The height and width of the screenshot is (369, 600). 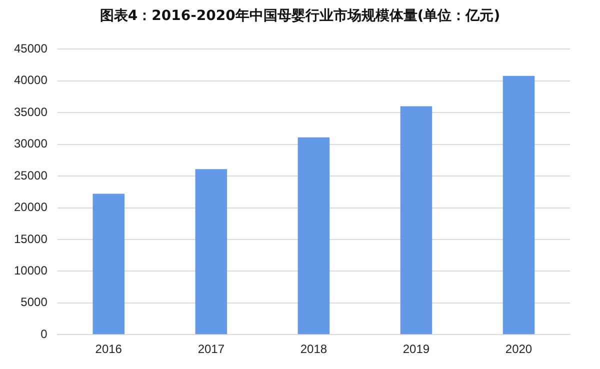 What do you see at coordinates (108, 349) in the screenshot?
I see `x-tick-label: 2016` at bounding box center [108, 349].